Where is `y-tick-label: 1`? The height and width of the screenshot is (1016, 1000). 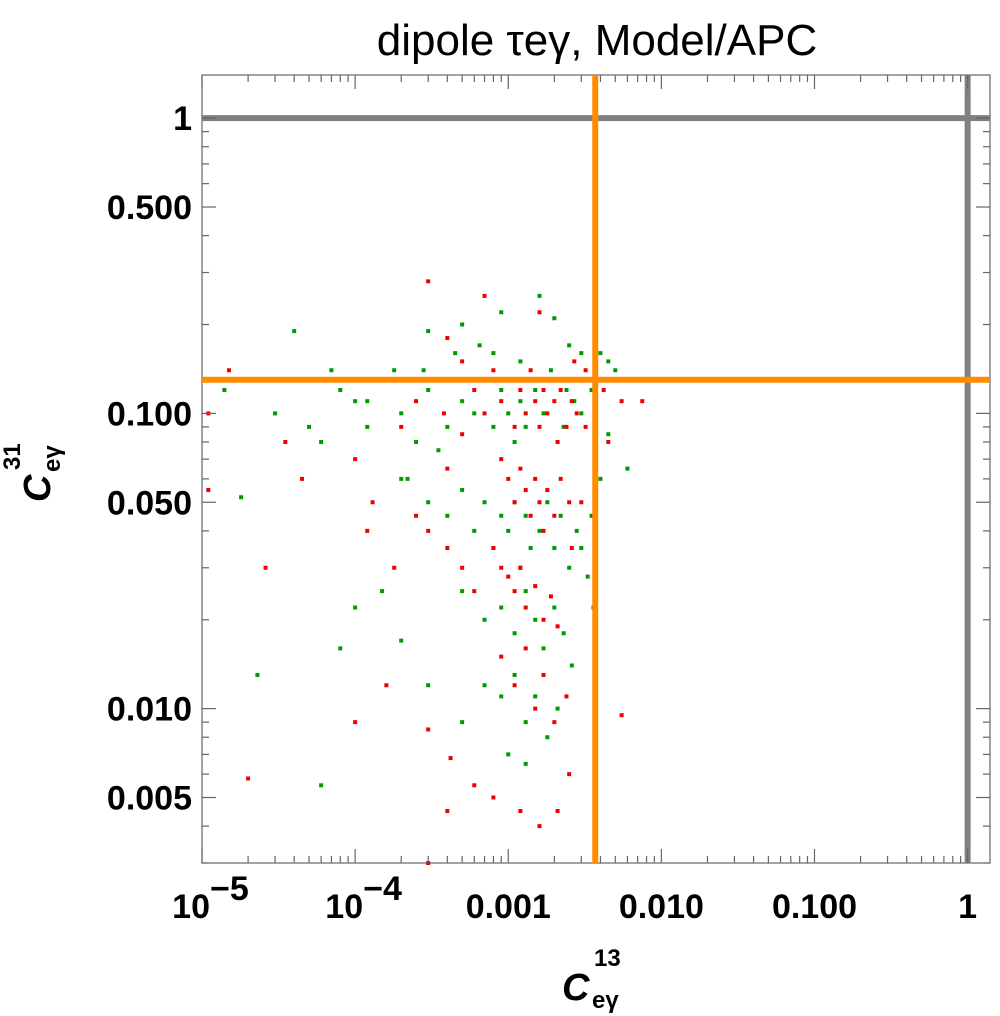 y-tick-label: 1 is located at coordinates (182, 119).